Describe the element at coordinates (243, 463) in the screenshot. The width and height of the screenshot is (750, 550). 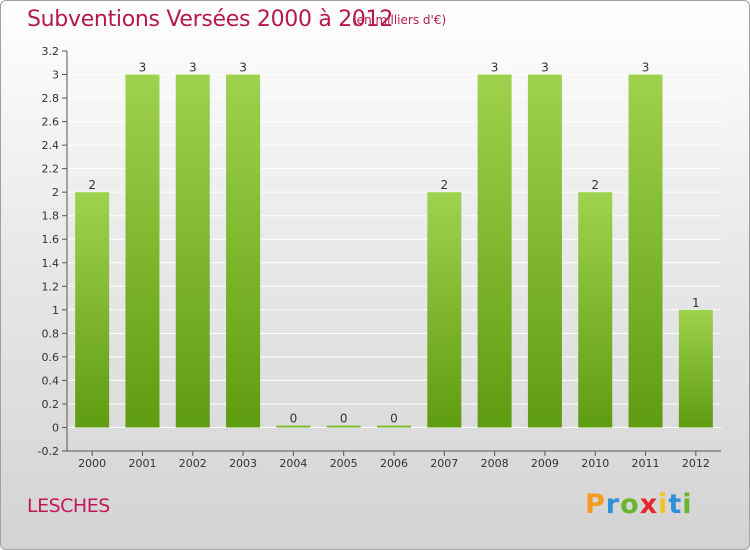
I see `x-tick-label-2003: 2003` at that location.